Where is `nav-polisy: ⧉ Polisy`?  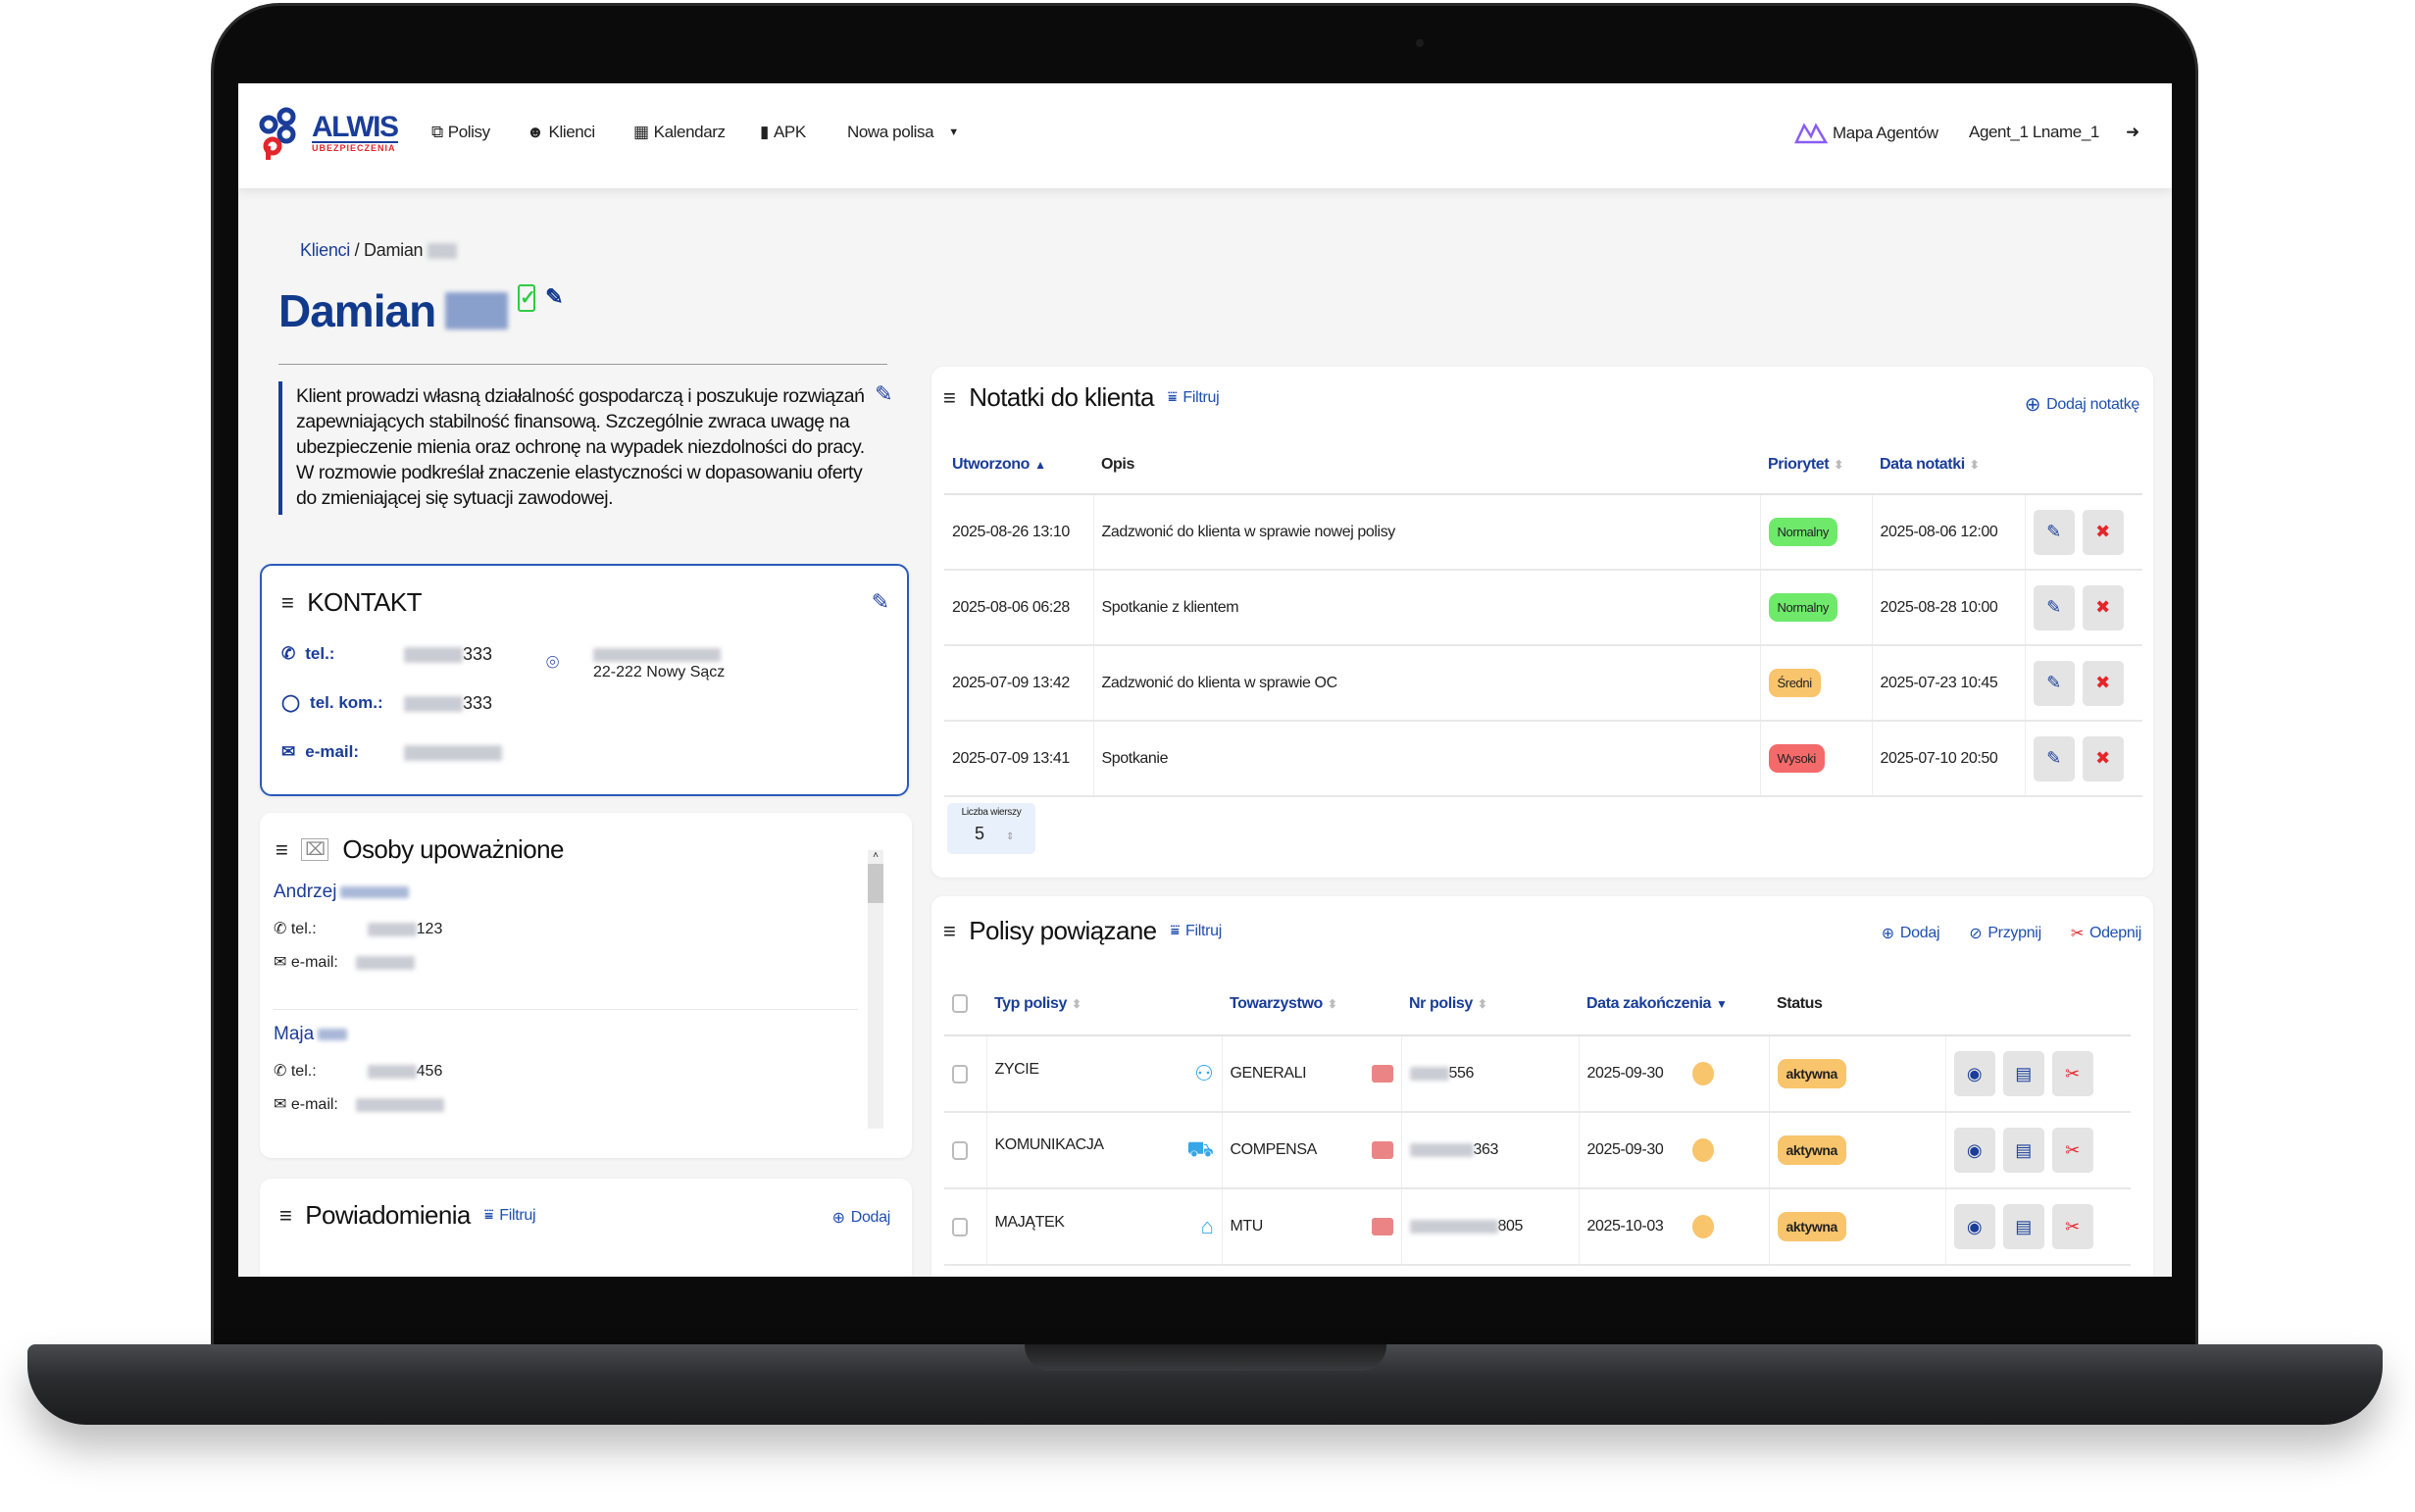 nav-polisy: ⧉ Polisy is located at coordinates (460, 132).